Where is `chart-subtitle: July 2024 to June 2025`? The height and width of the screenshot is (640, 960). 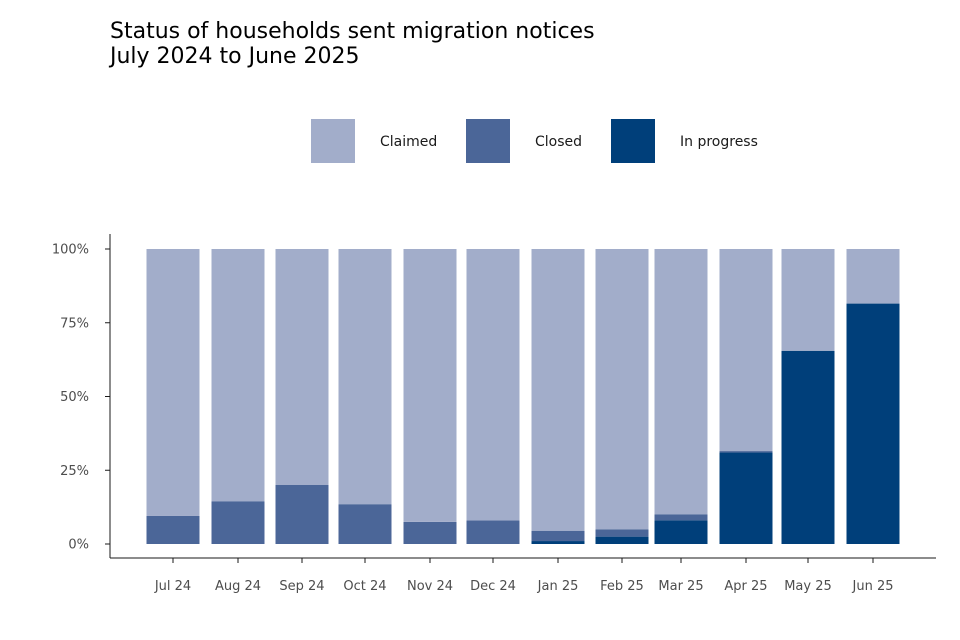 chart-subtitle: July 2024 to June 2025 is located at coordinates (235, 56).